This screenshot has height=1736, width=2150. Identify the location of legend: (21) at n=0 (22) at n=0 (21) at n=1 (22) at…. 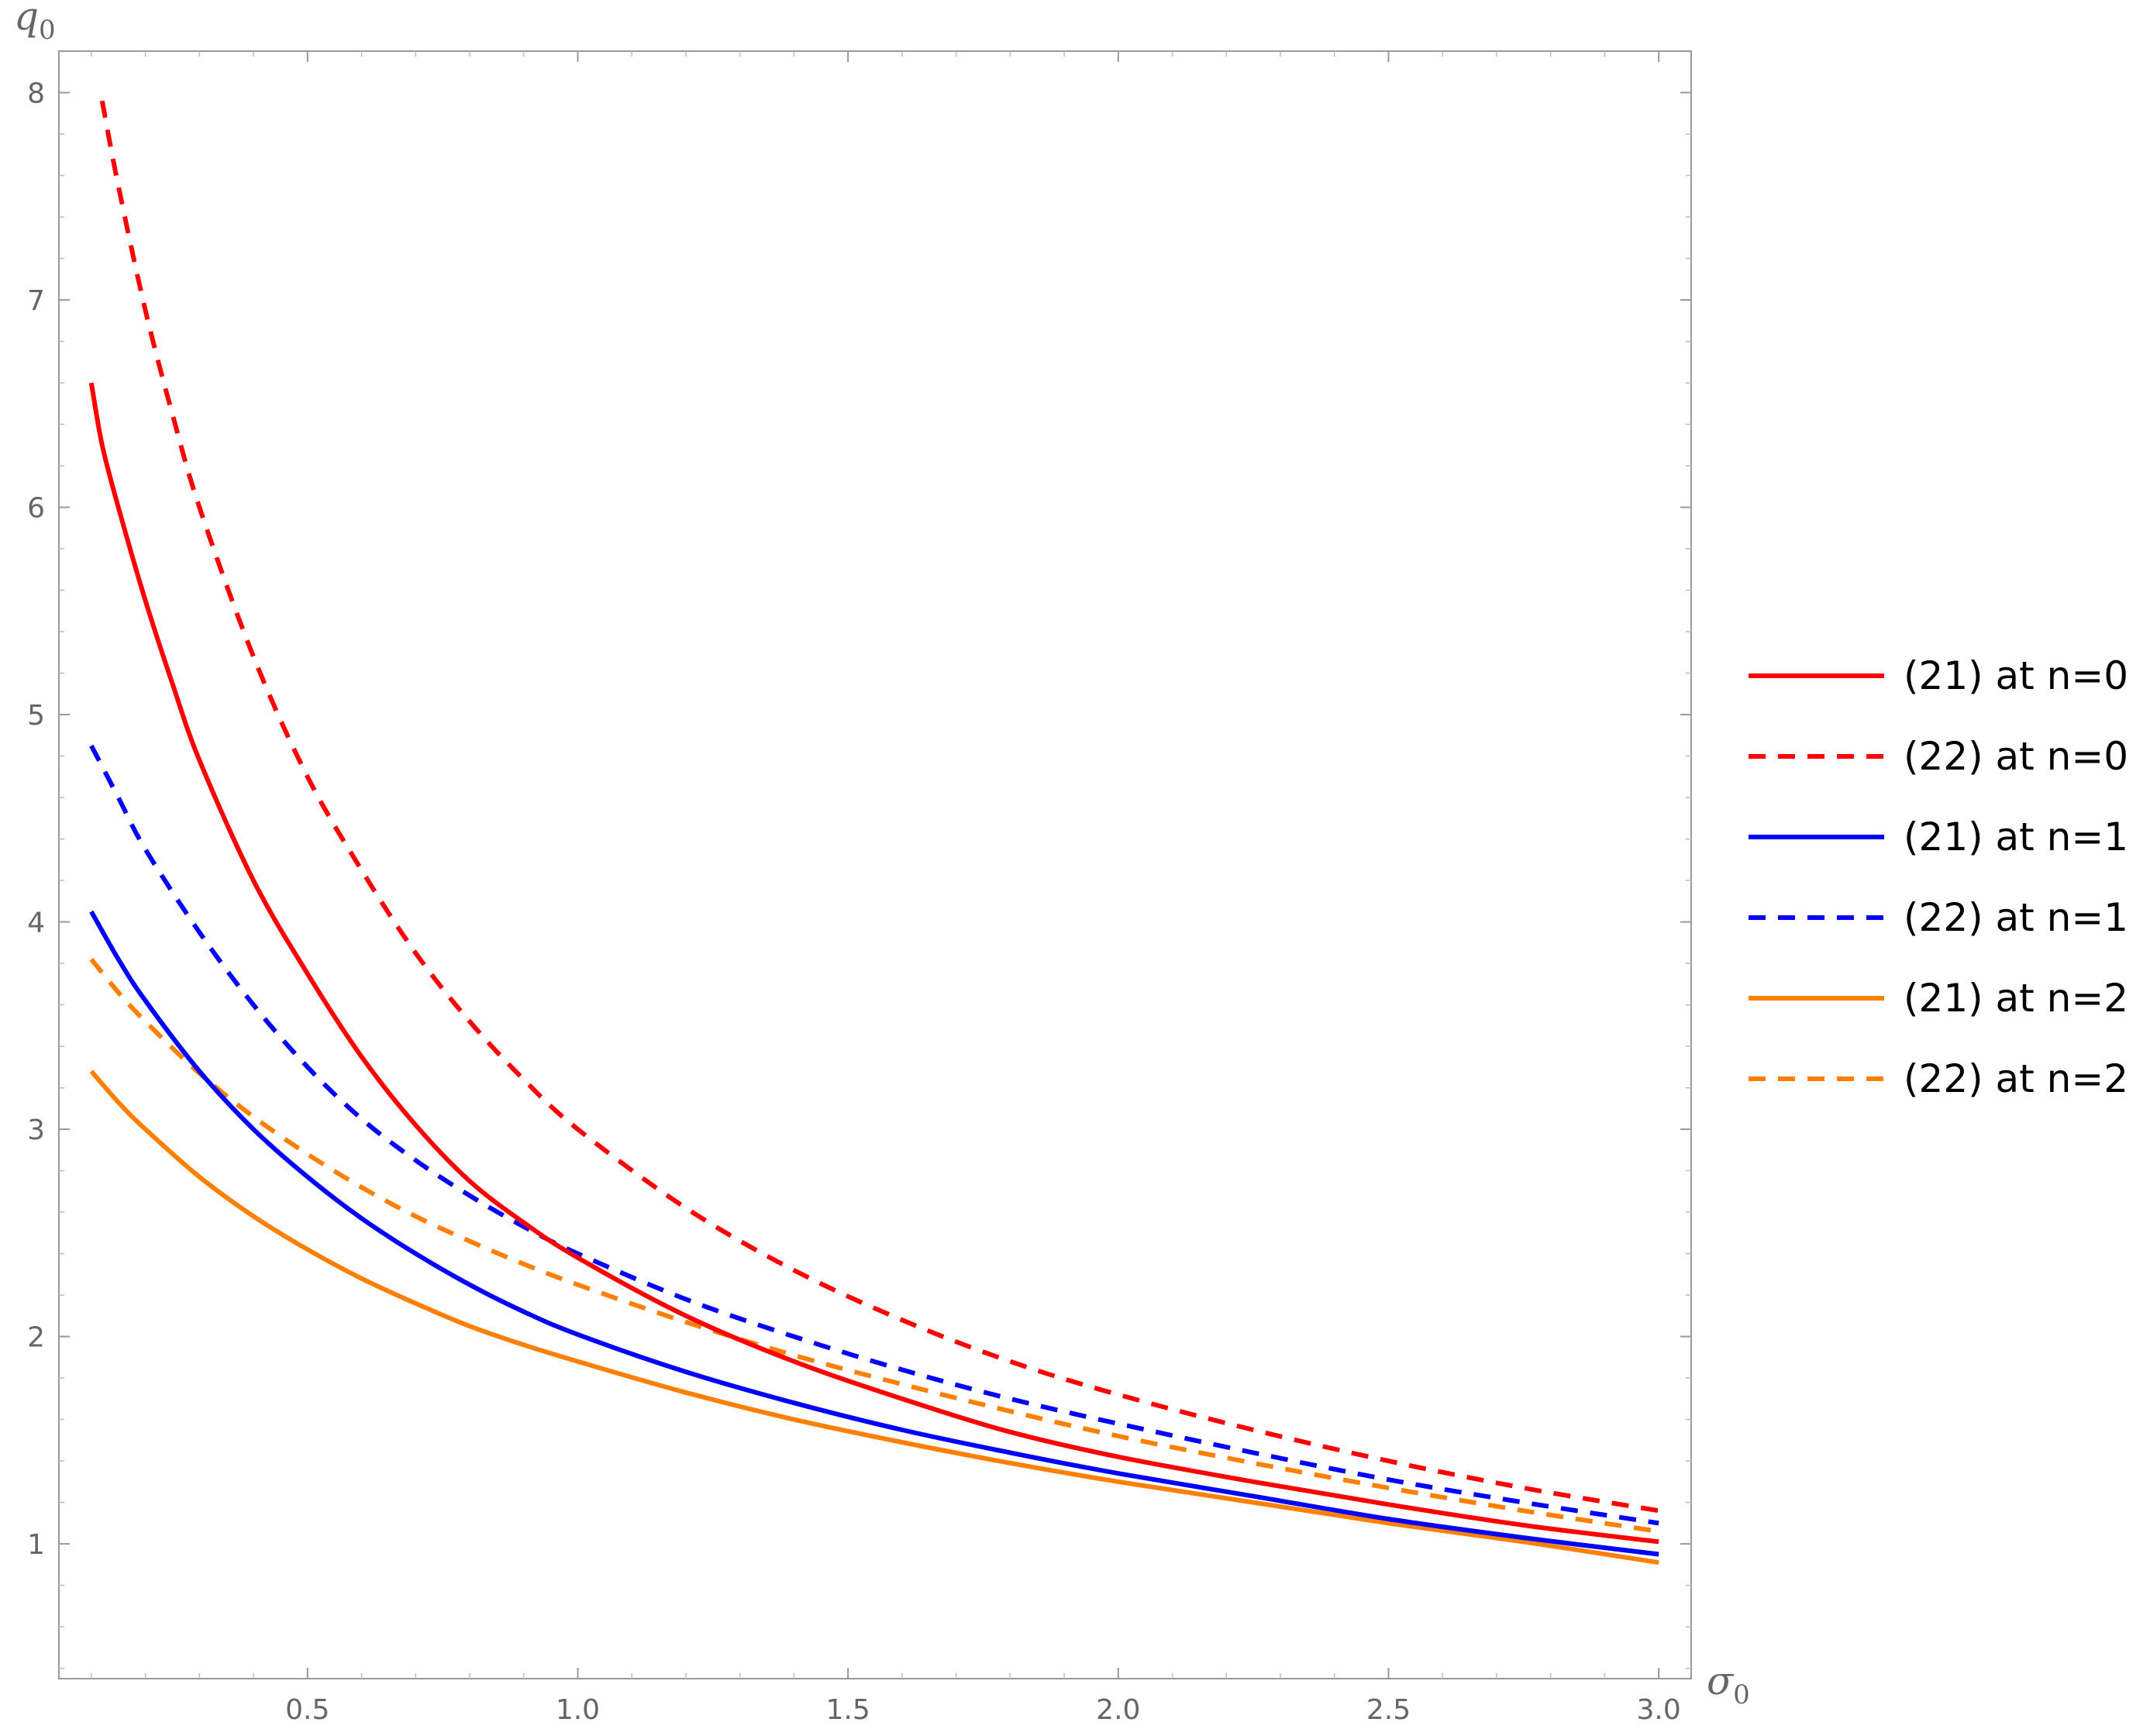
(1938, 877).